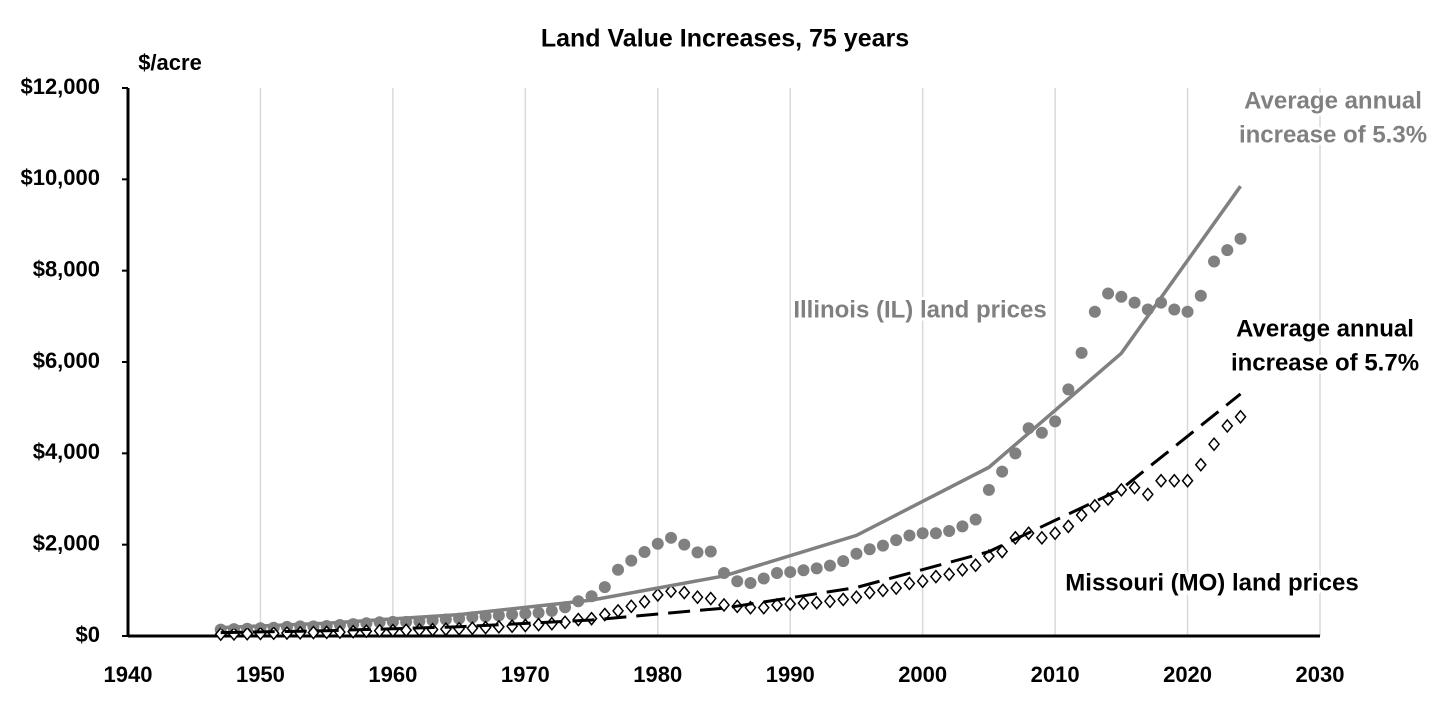 Image resolution: width=1451 pixels, height=706 pixels. What do you see at coordinates (260, 674) in the screenshot?
I see `x-tick-label: 1950` at bounding box center [260, 674].